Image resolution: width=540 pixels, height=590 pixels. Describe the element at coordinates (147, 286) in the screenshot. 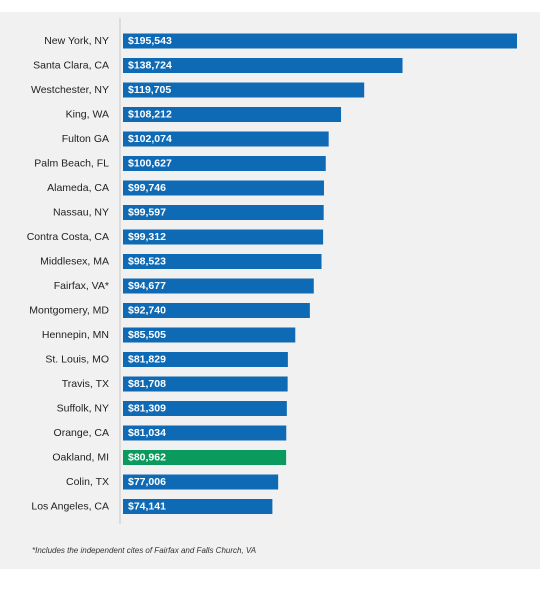

I see `value-label: $94,677` at that location.